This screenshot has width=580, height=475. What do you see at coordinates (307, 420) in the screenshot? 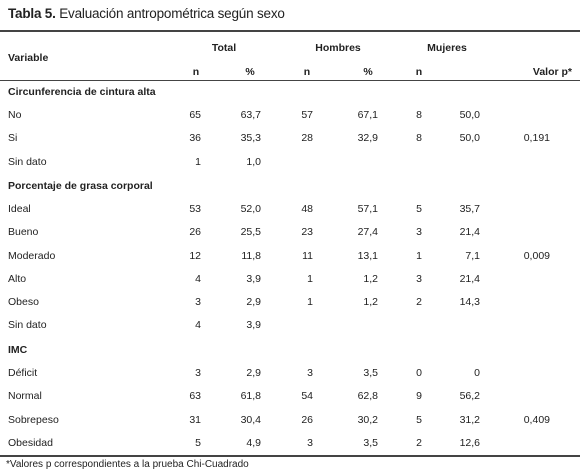
I see `cell-hombres-n: 26` at bounding box center [307, 420].